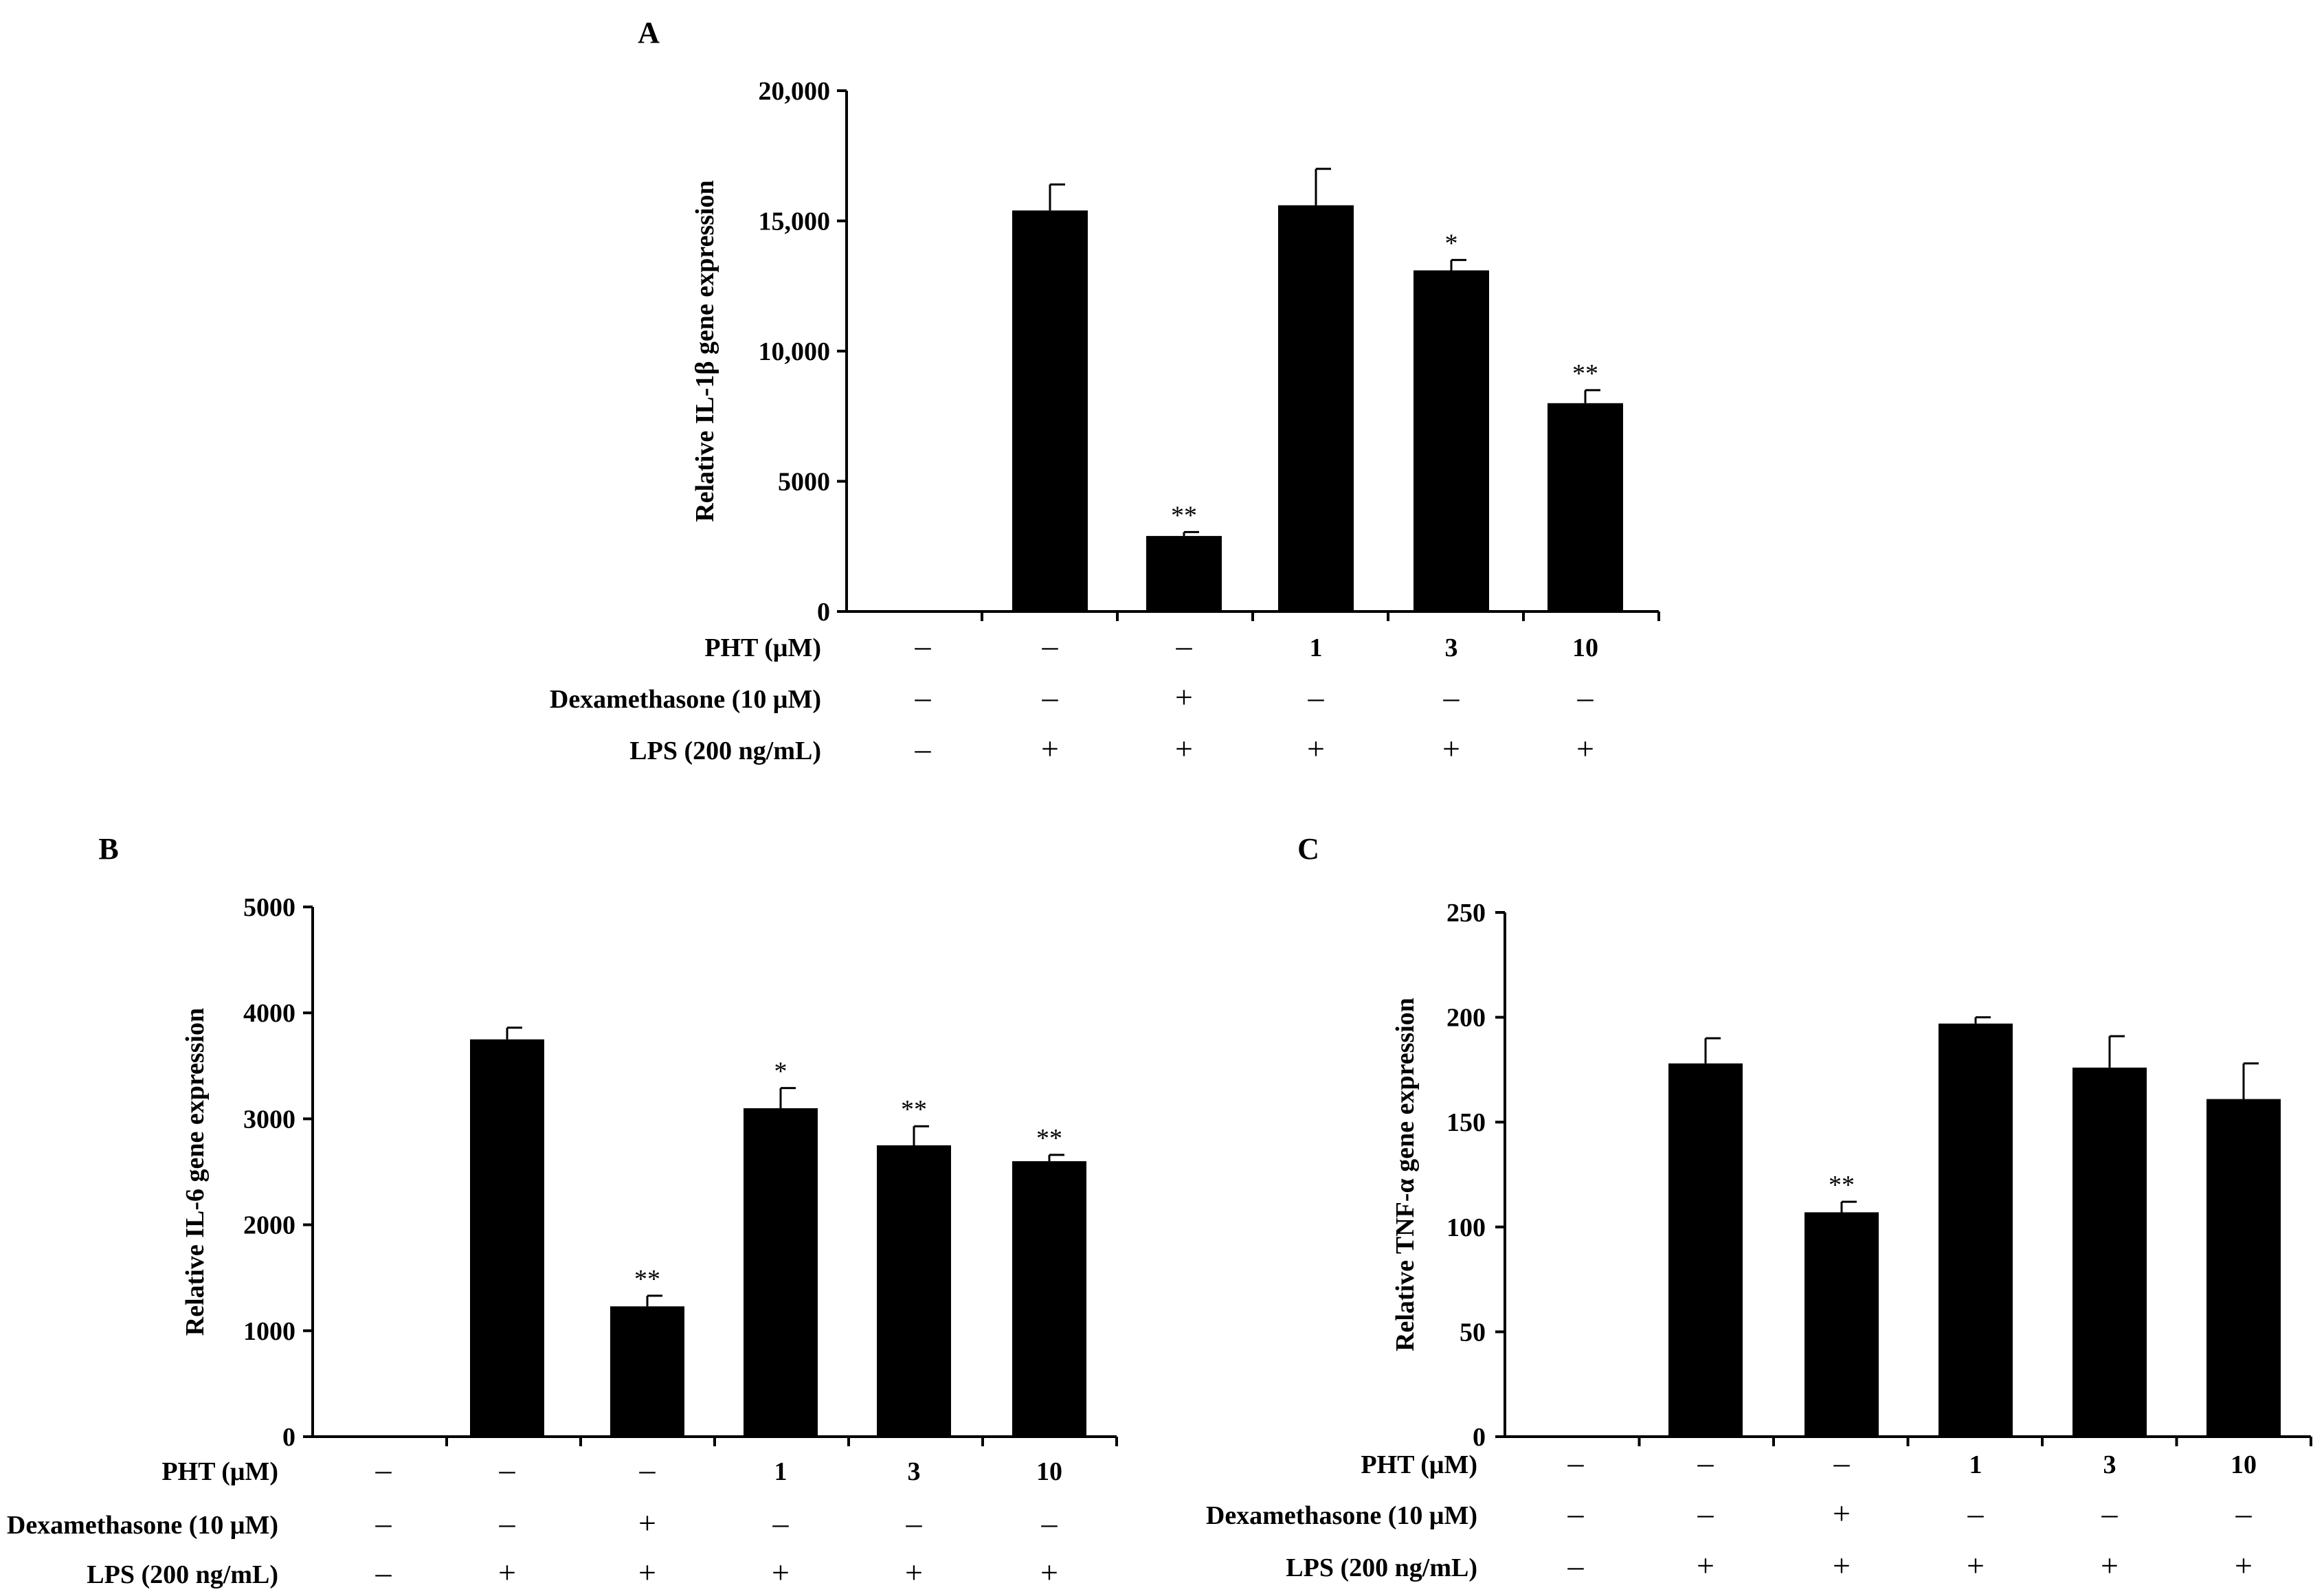 This screenshot has height=1594, width=2324. Describe the element at coordinates (269, 1013) in the screenshot. I see `y-tick-label: 4000` at that location.